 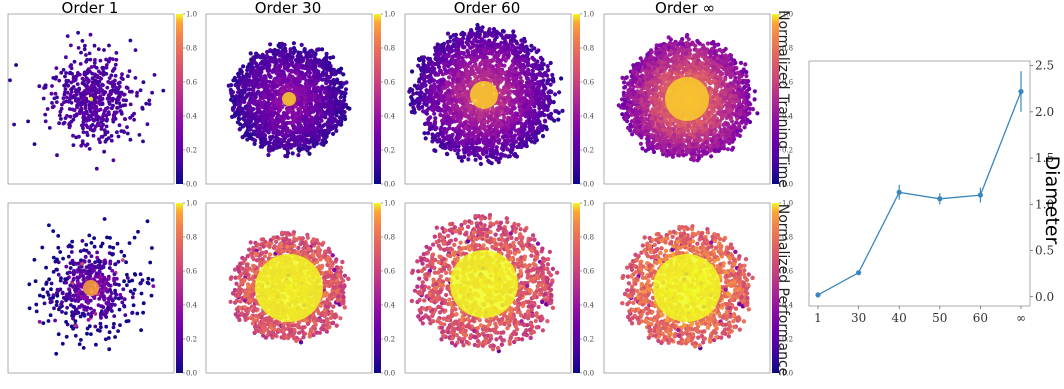 I want to click on column-title-1: Order 1, so click(x=90, y=8).